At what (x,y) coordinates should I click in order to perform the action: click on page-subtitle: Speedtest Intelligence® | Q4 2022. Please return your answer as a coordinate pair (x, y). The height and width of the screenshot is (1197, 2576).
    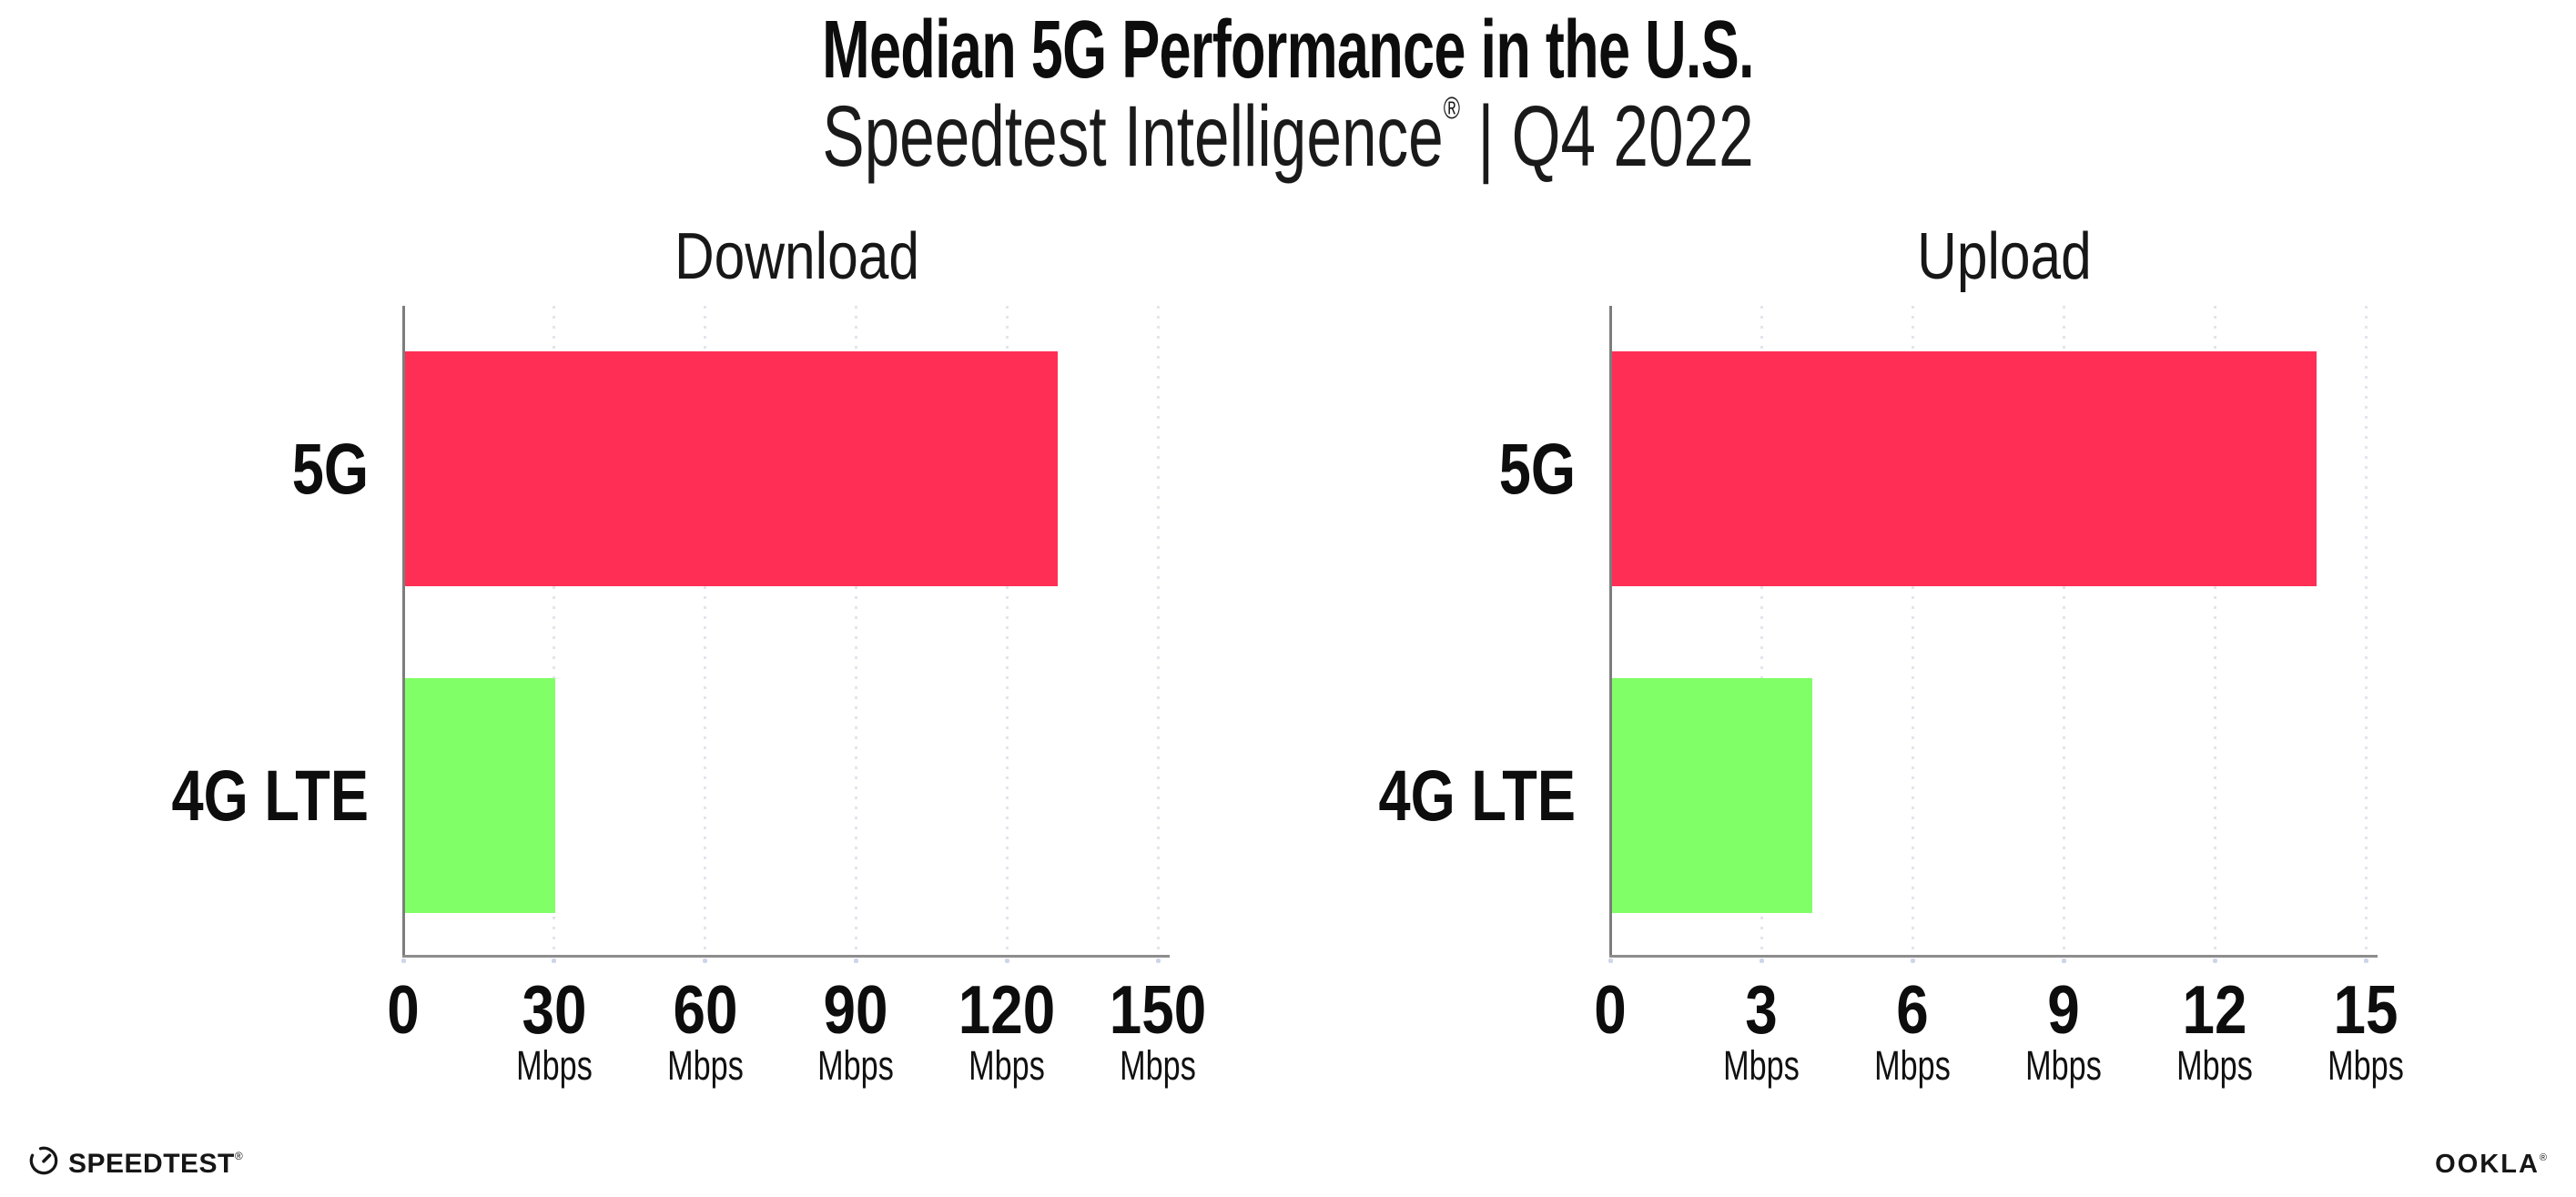
    Looking at the image, I should click on (1288, 137).